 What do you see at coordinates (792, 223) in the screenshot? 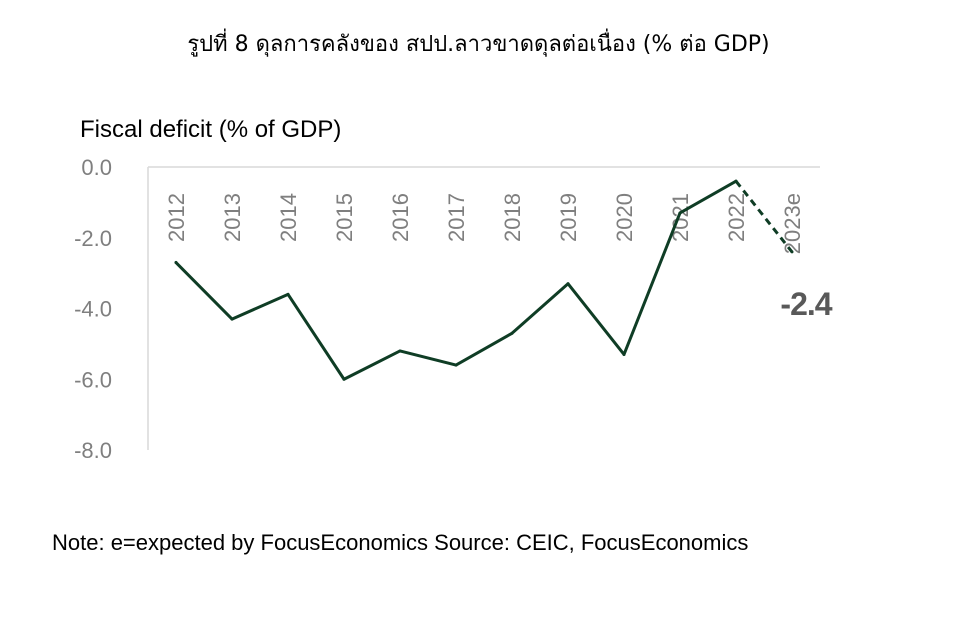
I see `x-tick-label: 2023e` at bounding box center [792, 223].